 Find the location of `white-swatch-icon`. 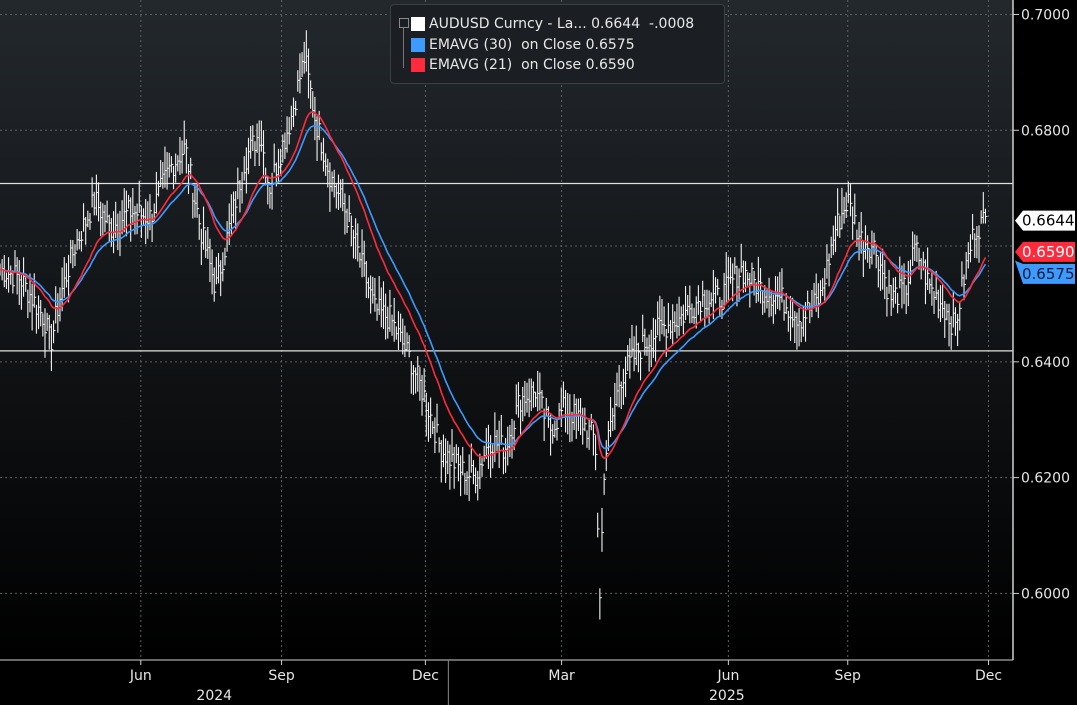

white-swatch-icon is located at coordinates (418, 24).